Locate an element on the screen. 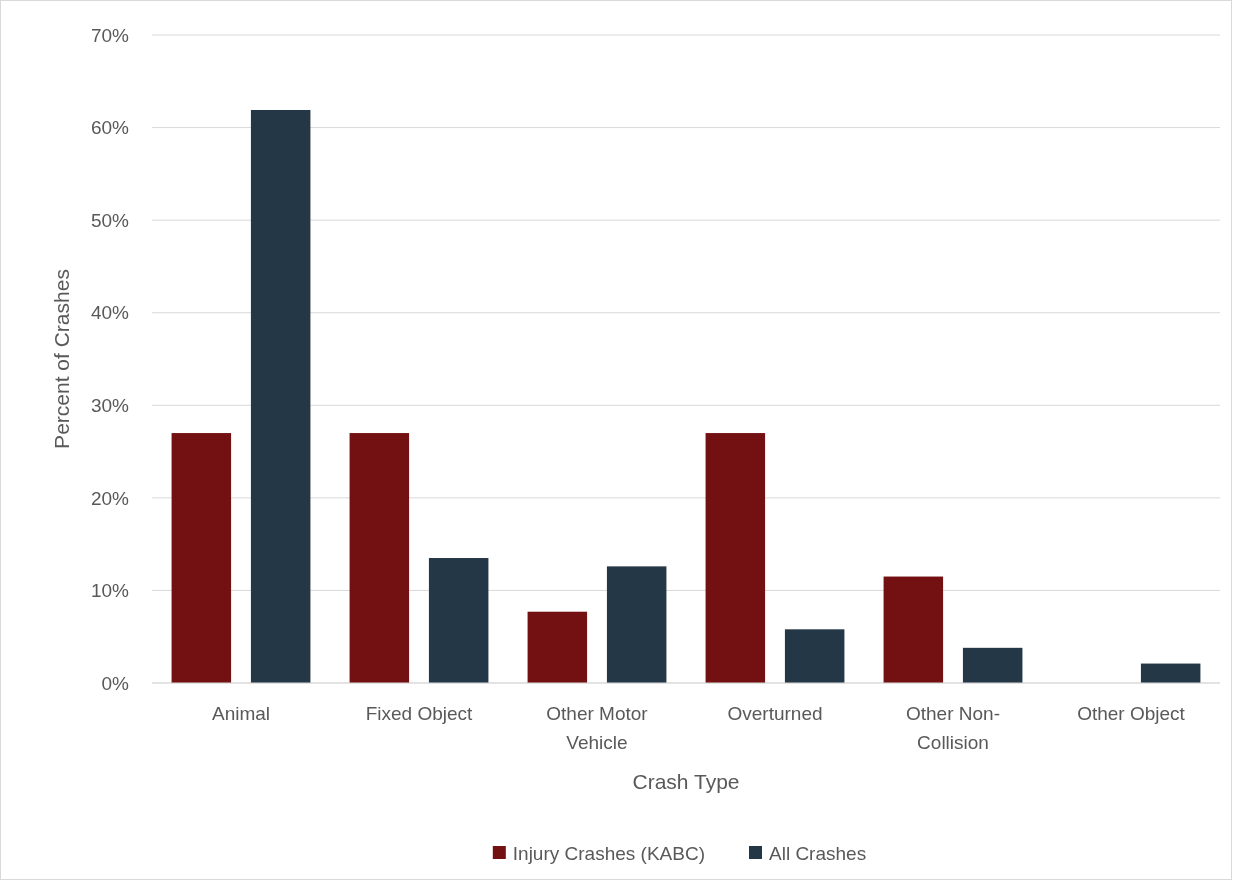 Image resolution: width=1240 pixels, height=888 pixels. x-axis-title: Crash Type is located at coordinates (686, 781).